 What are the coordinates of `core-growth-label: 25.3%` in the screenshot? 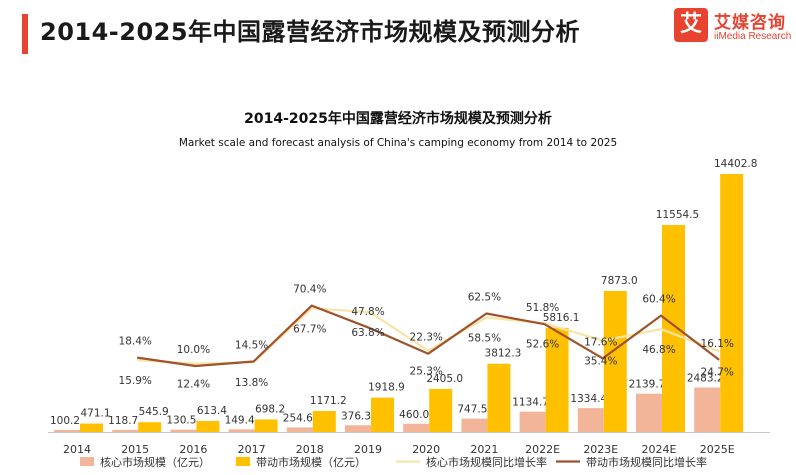 It's located at (426, 372).